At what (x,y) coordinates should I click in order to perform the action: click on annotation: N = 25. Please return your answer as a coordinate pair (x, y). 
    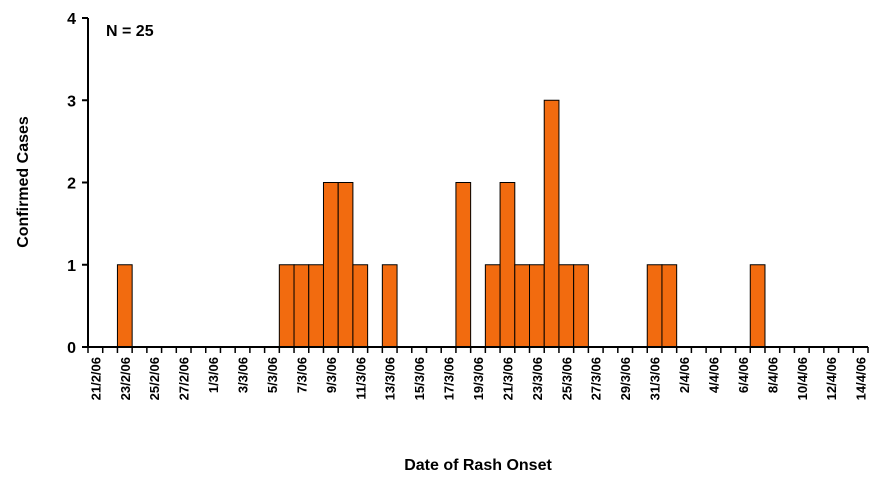
    Looking at the image, I should click on (130, 31).